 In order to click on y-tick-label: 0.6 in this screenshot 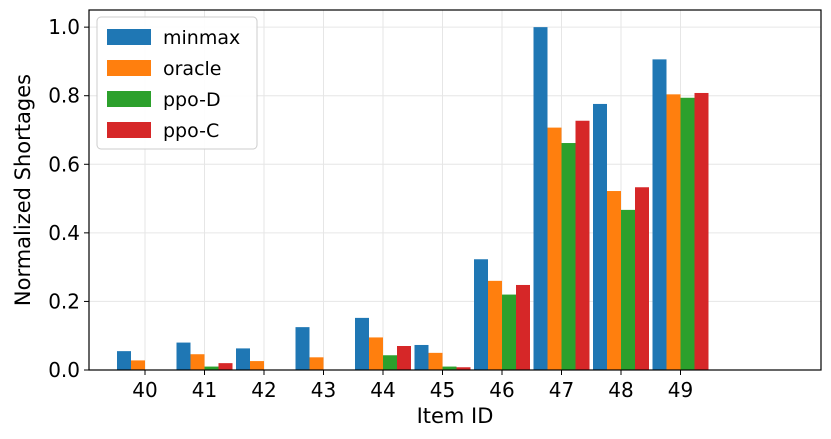, I will do `click(64, 164)`.